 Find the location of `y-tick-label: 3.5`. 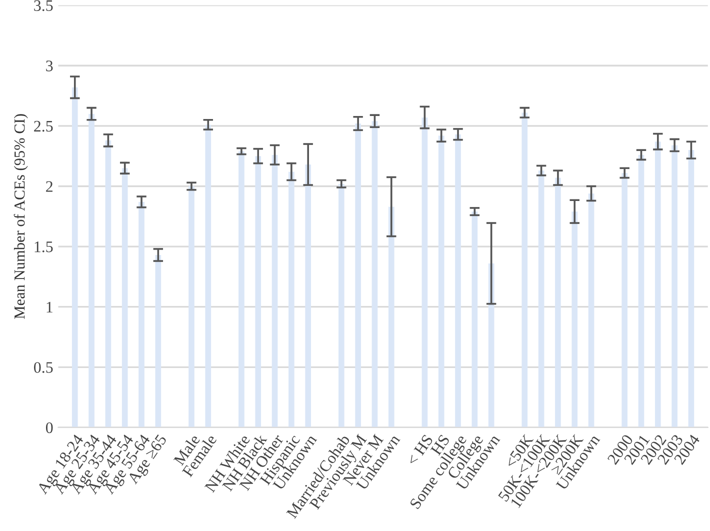

y-tick-label: 3.5 is located at coordinates (43, 6).